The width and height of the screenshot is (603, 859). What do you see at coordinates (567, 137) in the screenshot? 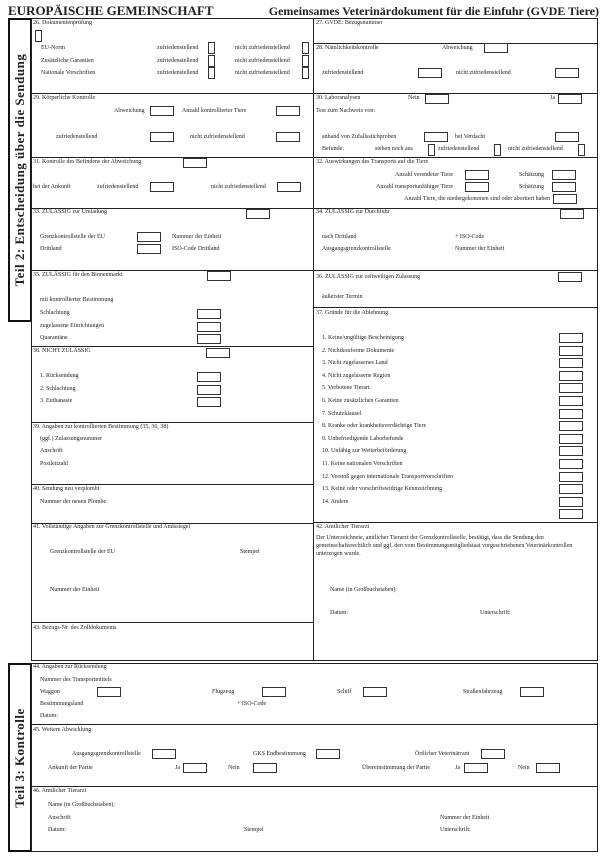
I see `s30-suspicion-box` at bounding box center [567, 137].